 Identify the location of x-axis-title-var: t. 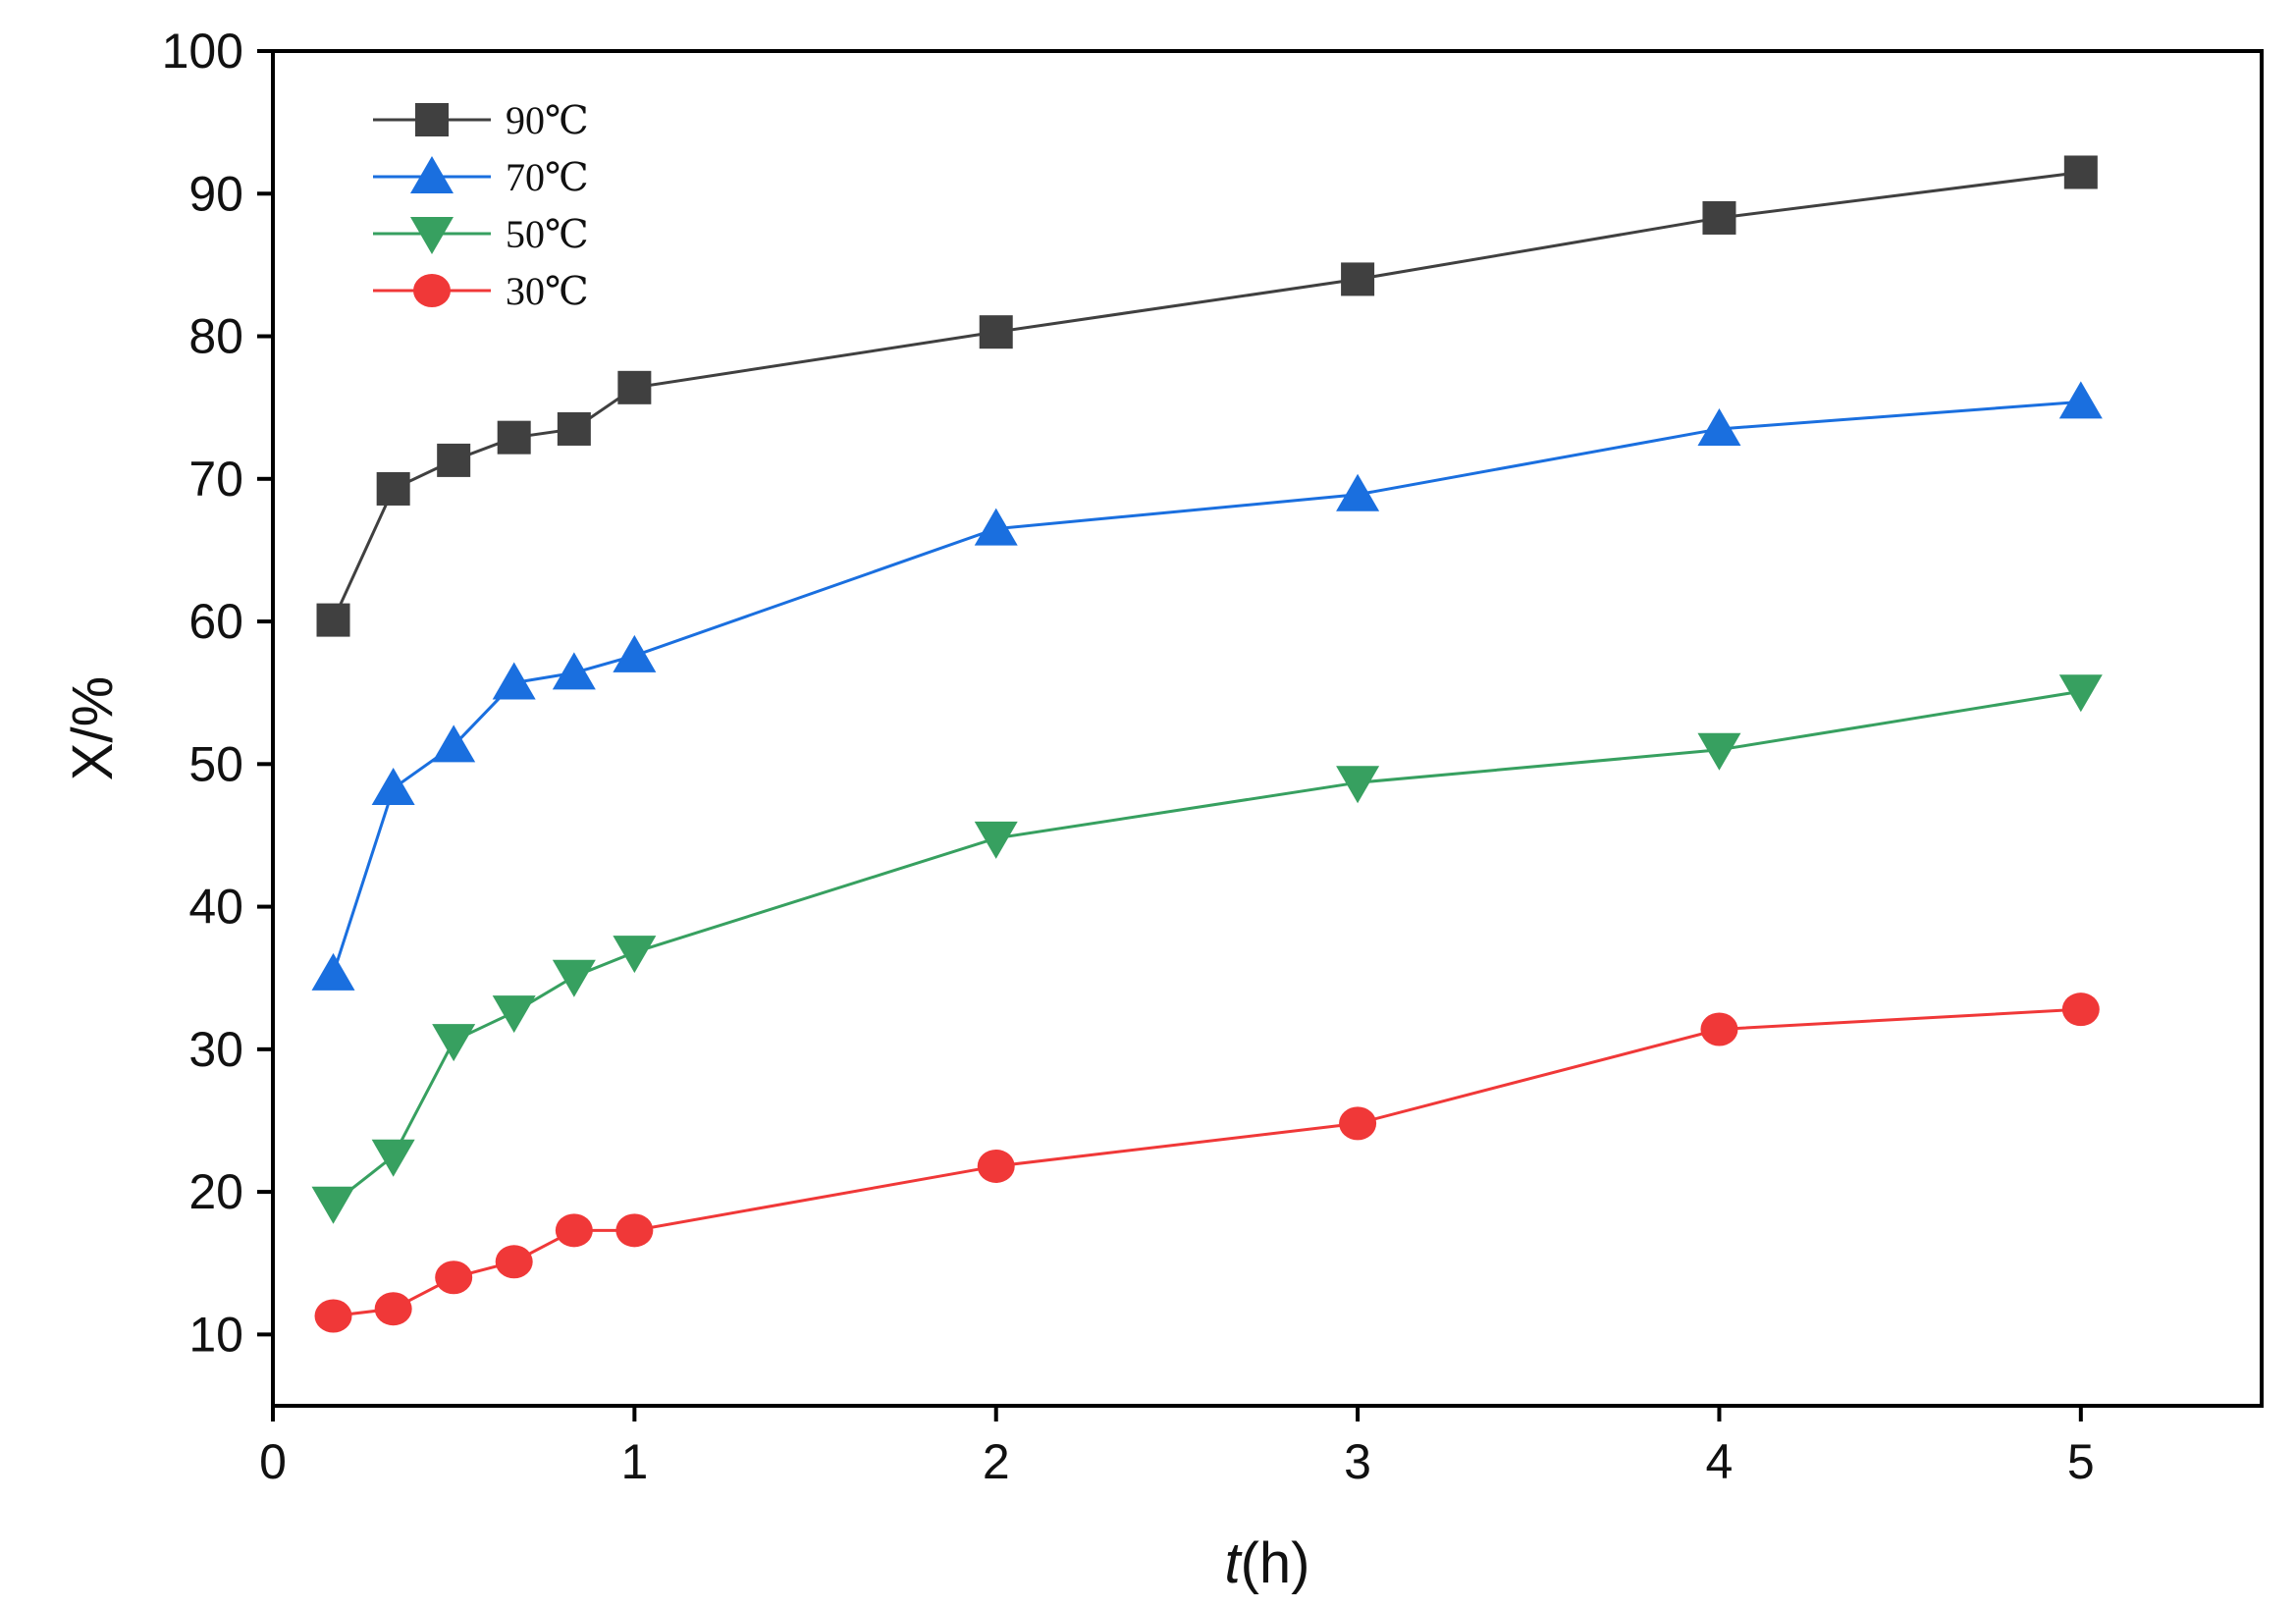
(1233, 1563).